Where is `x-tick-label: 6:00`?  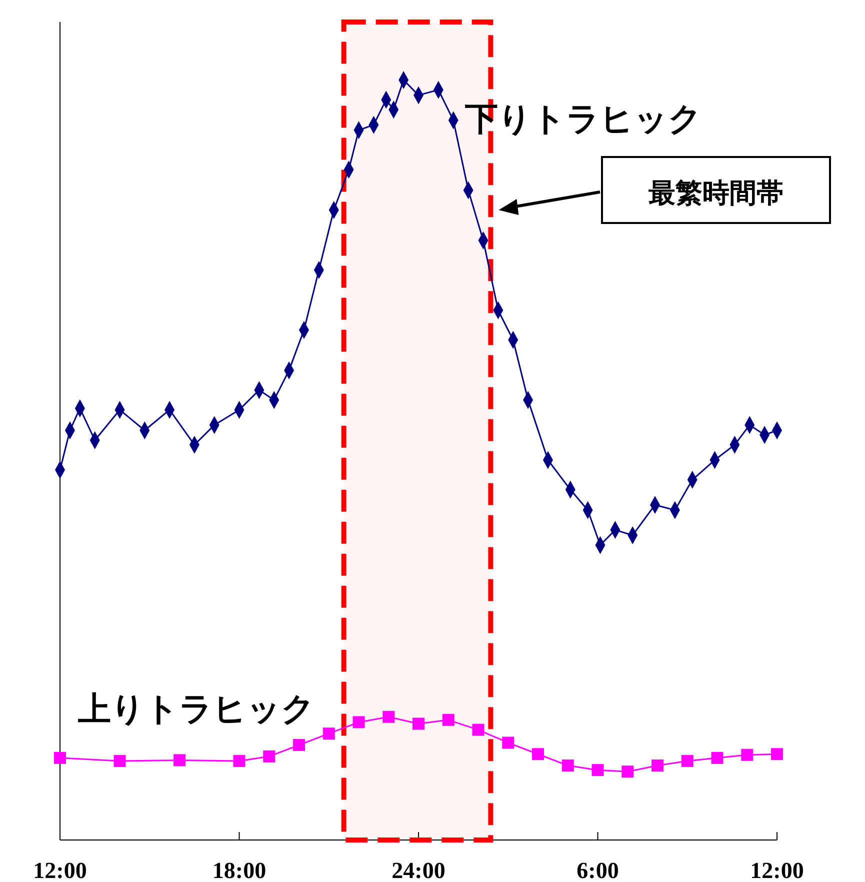
x-tick-label: 6:00 is located at coordinates (597, 870).